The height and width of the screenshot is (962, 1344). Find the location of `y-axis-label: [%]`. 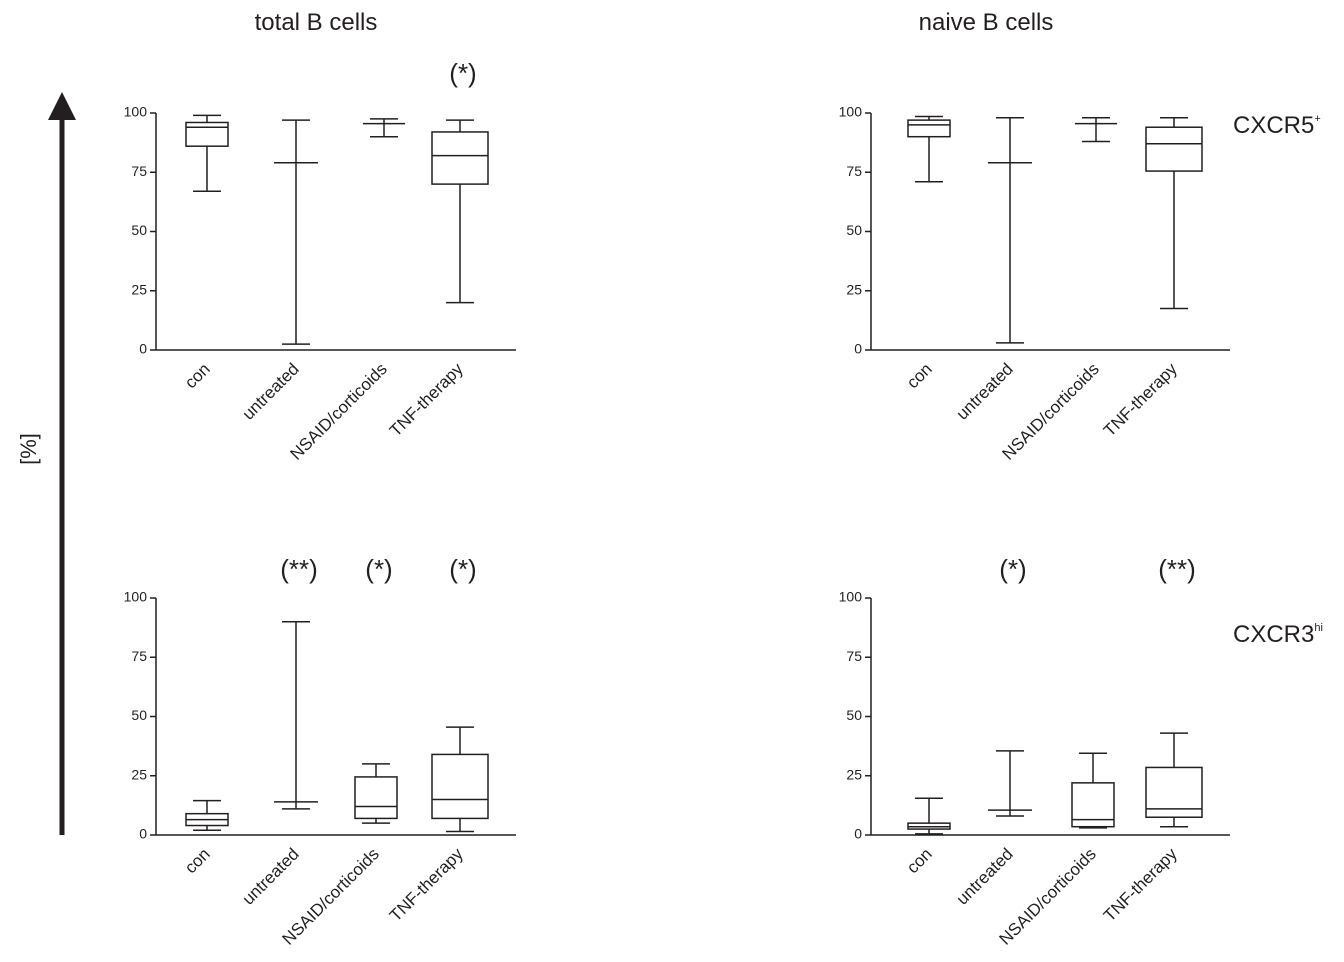

y-axis-label: [%] is located at coordinates (28, 449).